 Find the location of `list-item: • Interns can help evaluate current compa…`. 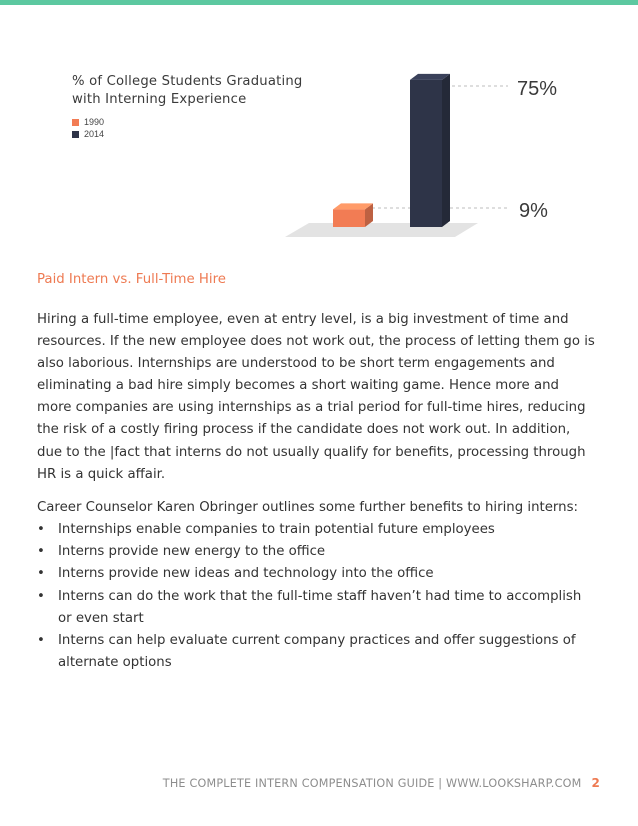

list-item: • Interns can help evaluate current compa… is located at coordinates (317, 652).